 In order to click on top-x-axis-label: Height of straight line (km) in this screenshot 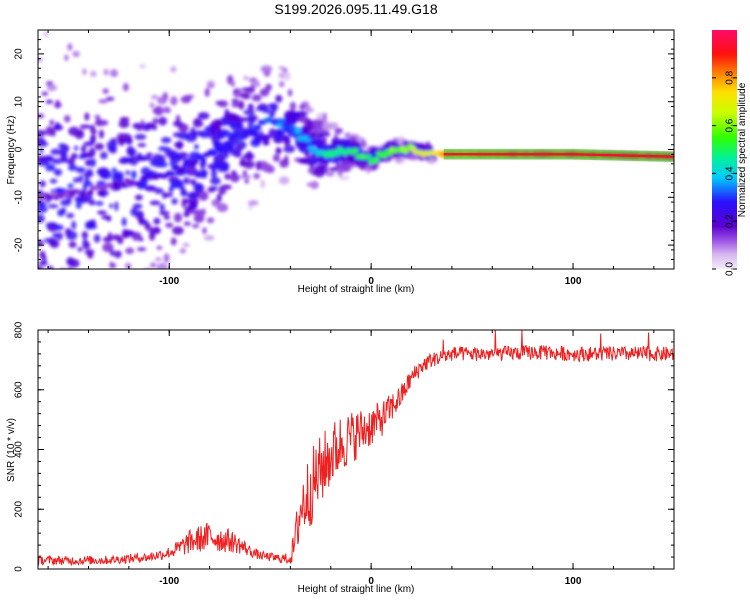, I will do `click(356, 289)`.